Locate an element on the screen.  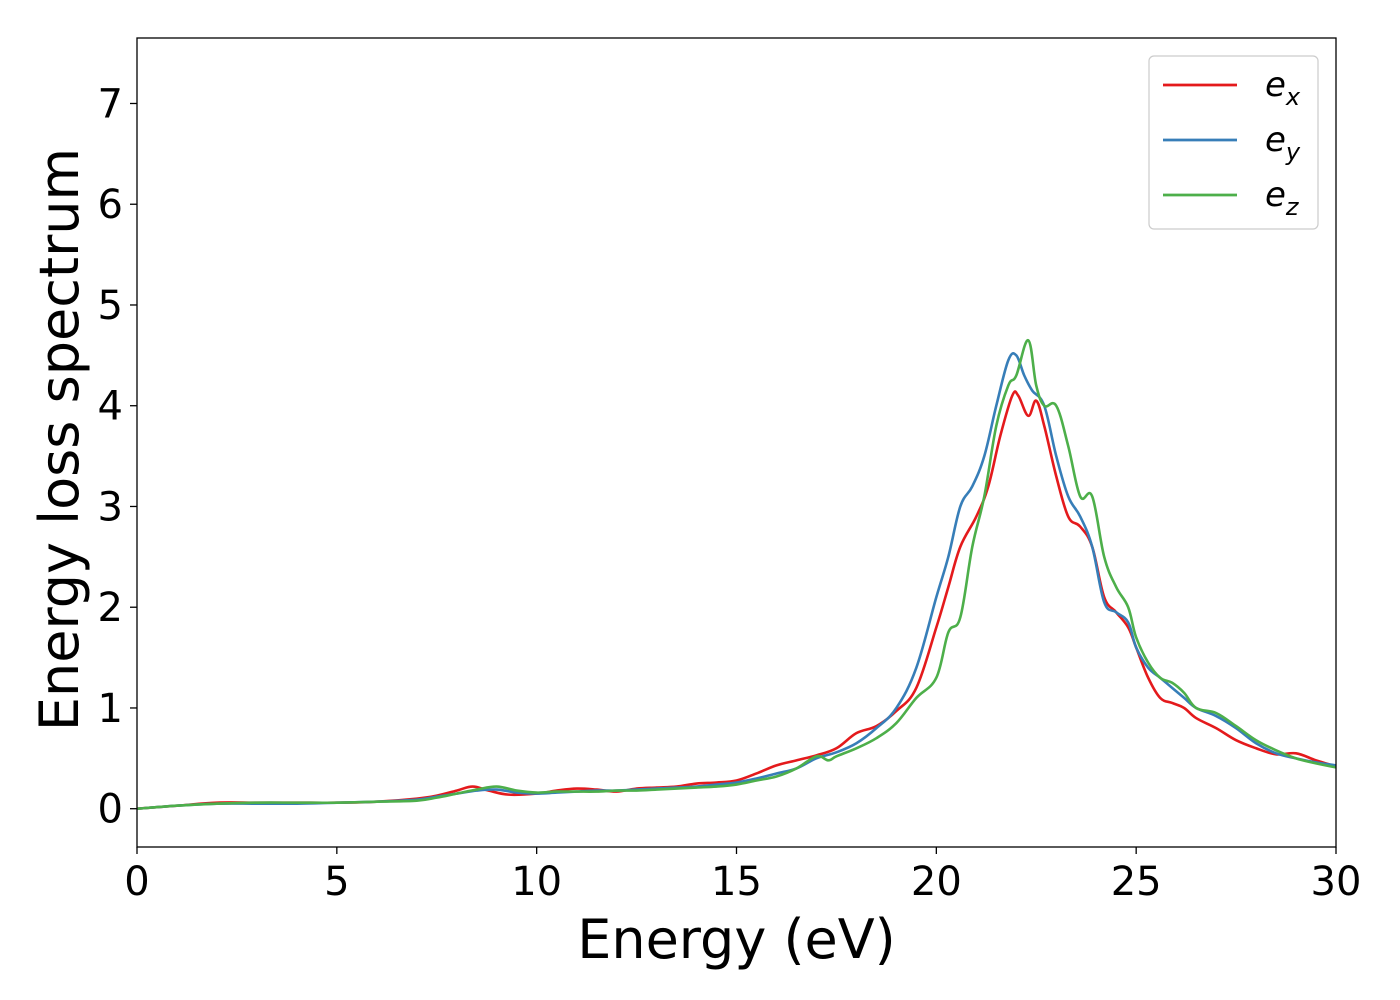
x-tick-label: 0 is located at coordinates (136, 882).